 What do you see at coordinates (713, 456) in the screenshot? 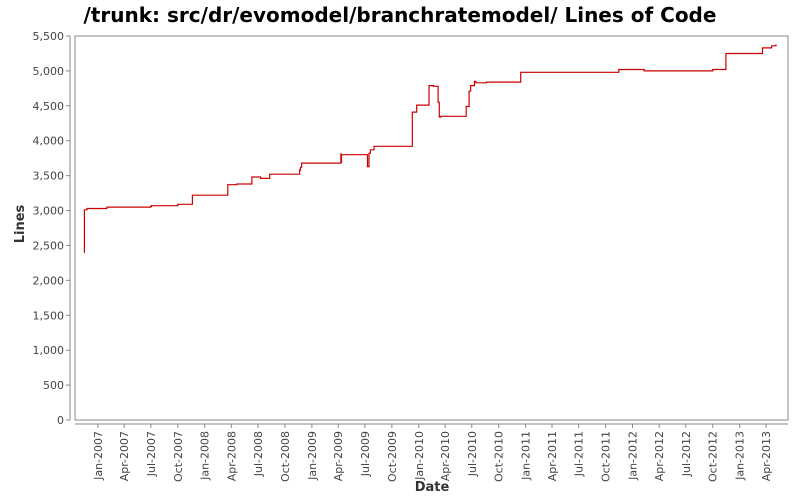
I see `x-tick-label: Oct-2012` at bounding box center [713, 456].